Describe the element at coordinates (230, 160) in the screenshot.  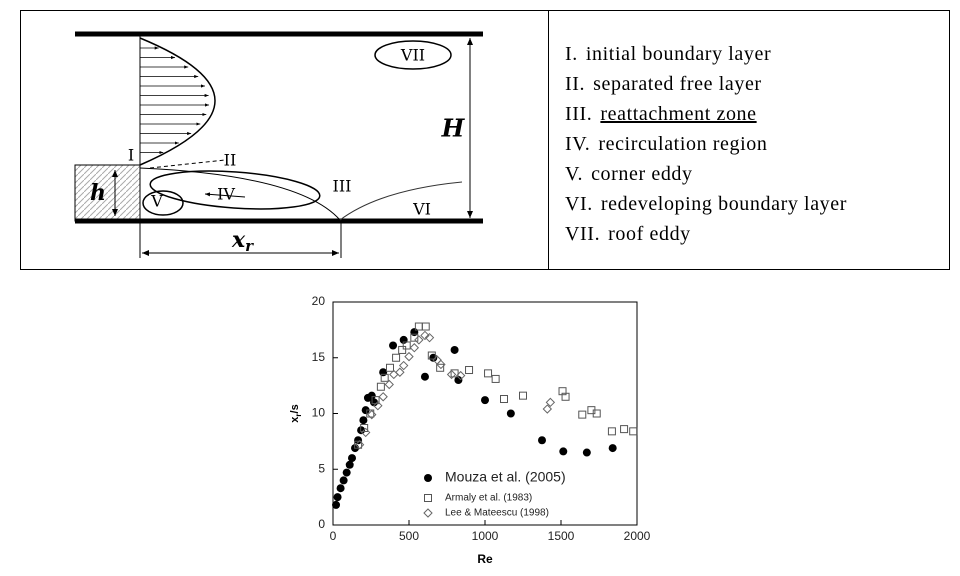
I see `diagram-label: II` at that location.